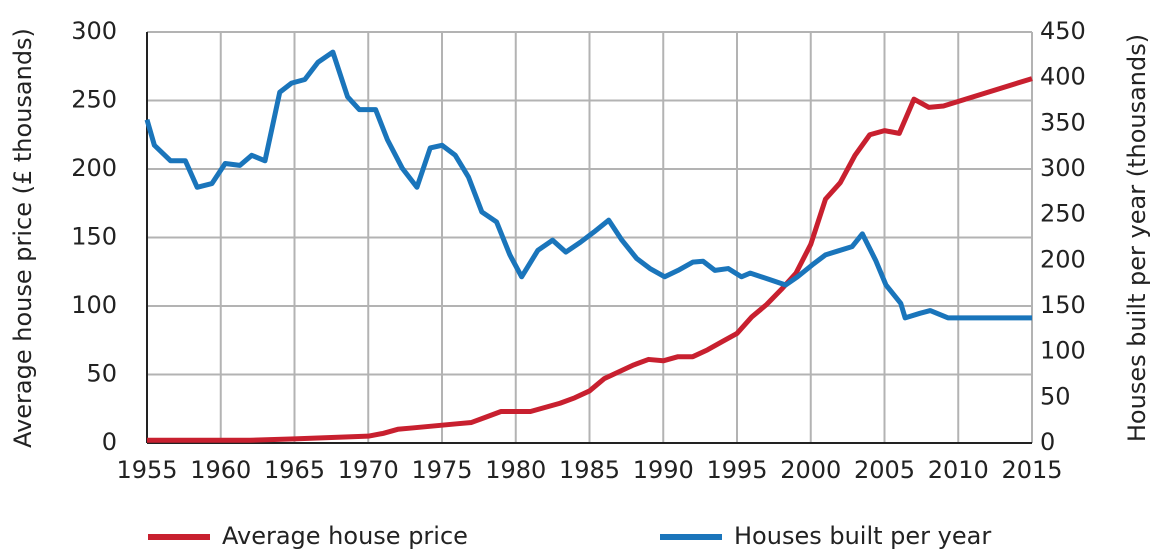 The image size is (1159, 556). I want to click on y-tick-label: 250, so click(94, 100).